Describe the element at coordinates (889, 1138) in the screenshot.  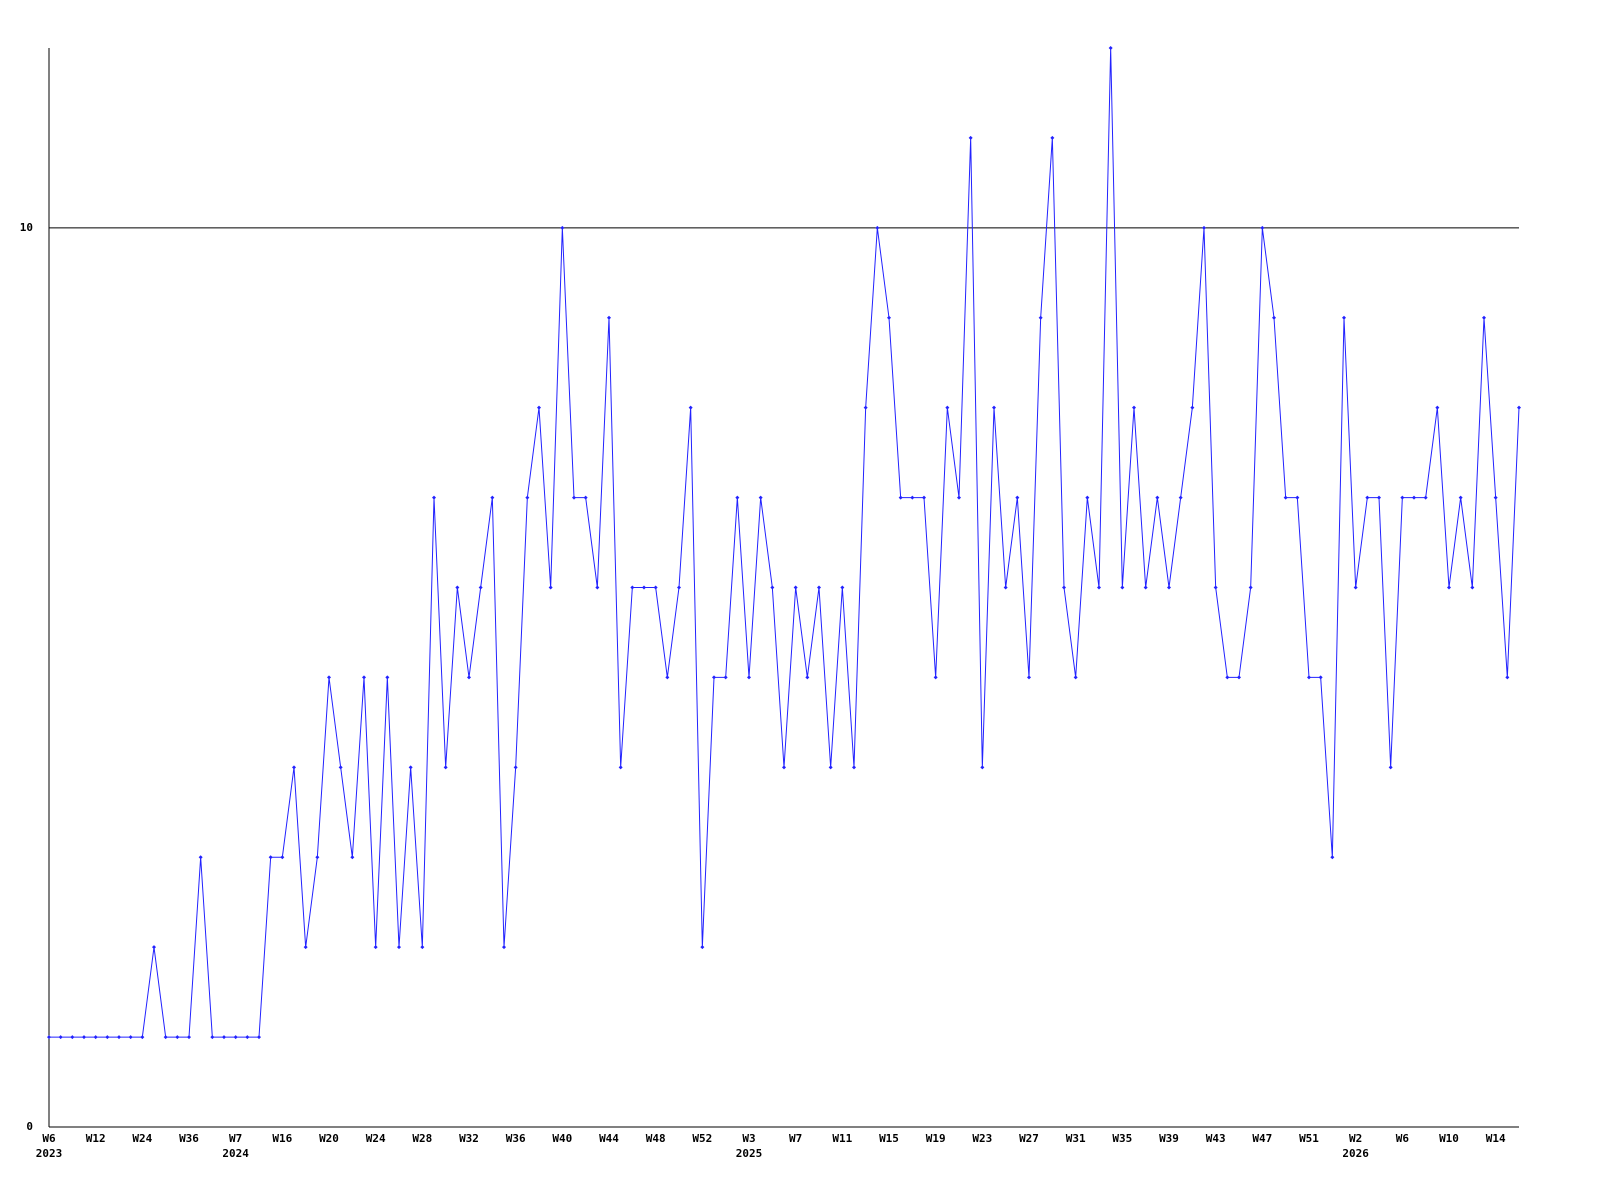
I see `x-tick-label: W15` at that location.